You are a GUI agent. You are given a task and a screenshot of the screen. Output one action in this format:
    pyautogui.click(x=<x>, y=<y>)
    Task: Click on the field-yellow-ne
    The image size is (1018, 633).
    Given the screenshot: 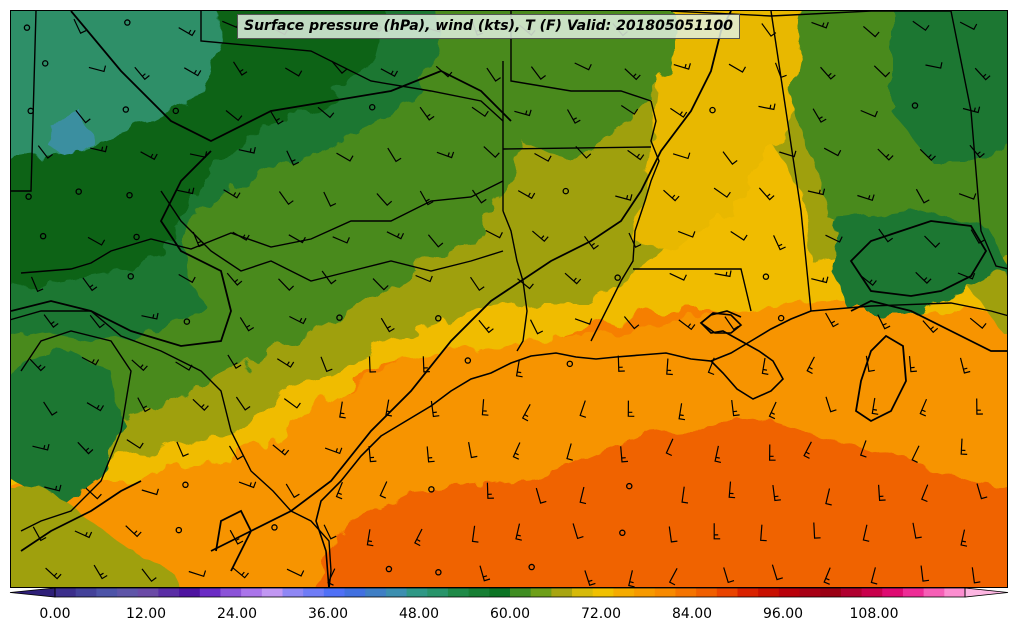 What is the action you would take?
    pyautogui.click(x=721, y=131)
    